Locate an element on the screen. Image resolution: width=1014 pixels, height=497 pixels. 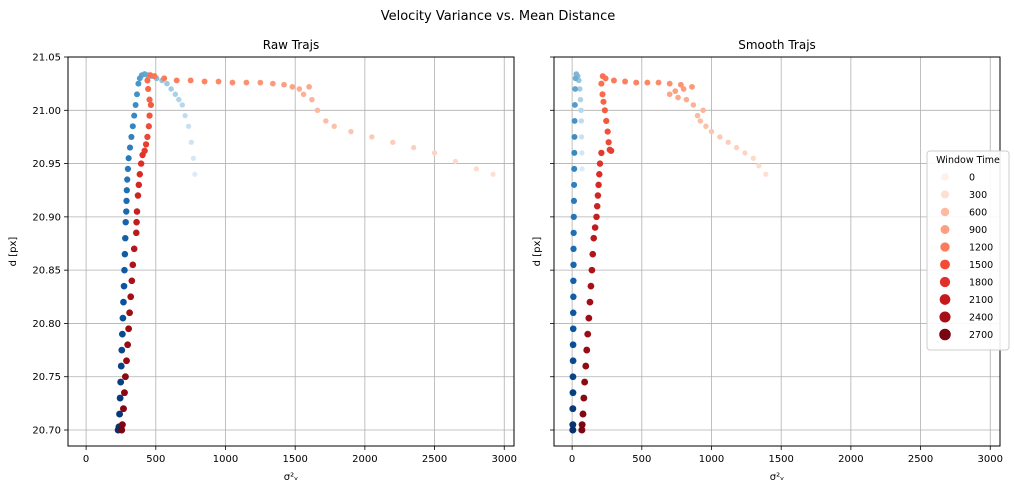
y-tick-label: 21.00 is located at coordinates (46, 111).